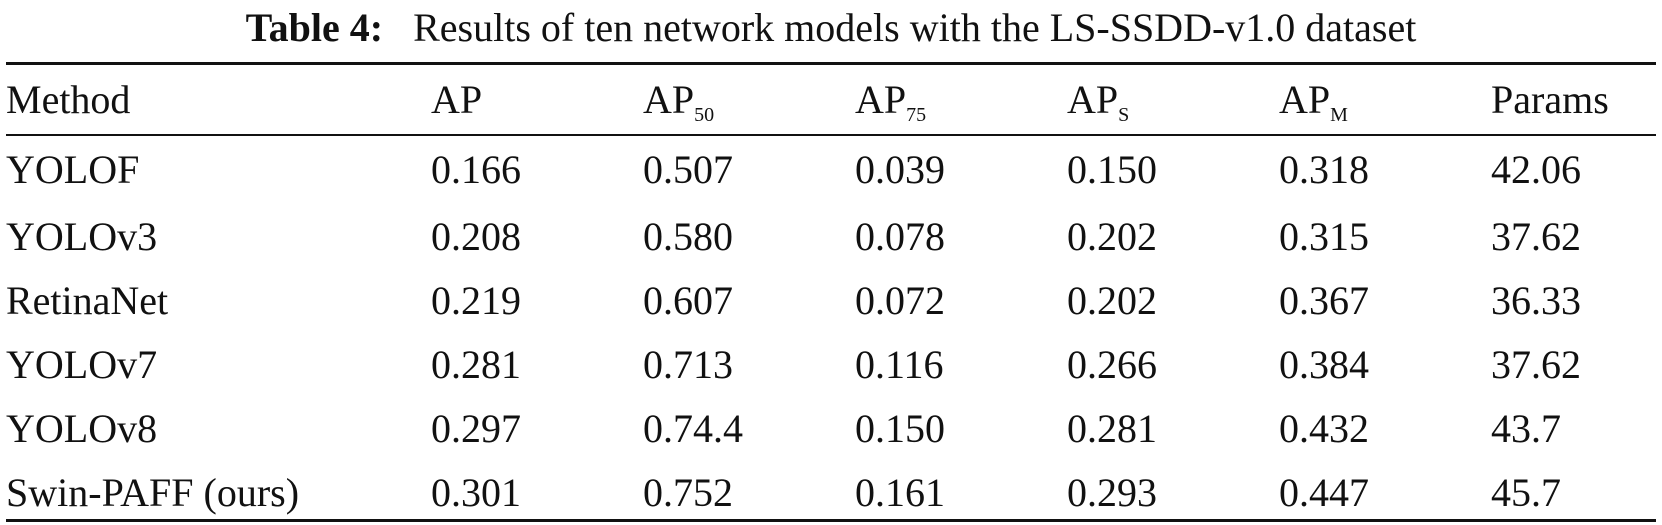 The height and width of the screenshot is (525, 1662). Describe the element at coordinates (900, 428) in the screenshot. I see `ap75-cell: 0.150` at that location.